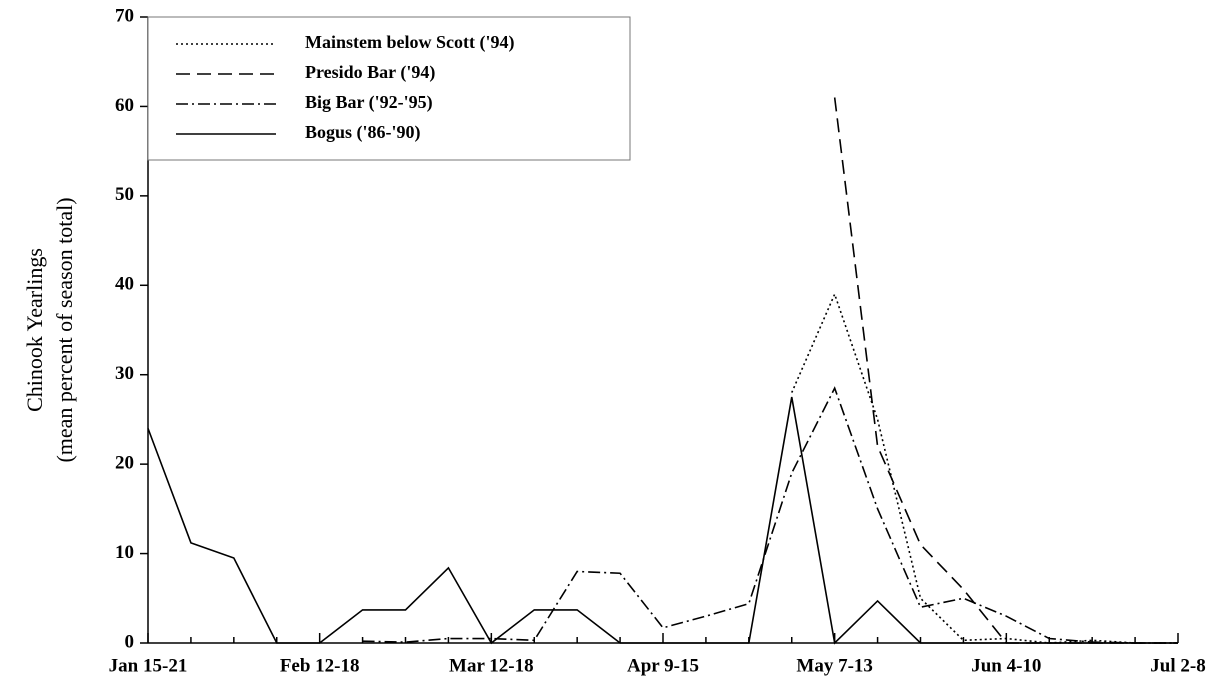 This screenshot has height=690, width=1224. I want to click on legend-label: Presido Bar ('94), so click(370, 72).